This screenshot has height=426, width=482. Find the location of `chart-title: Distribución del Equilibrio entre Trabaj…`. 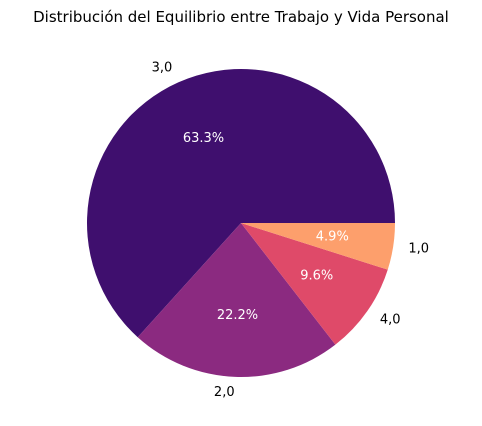

chart-title: Distribución del Equilibrio entre Trabaj… is located at coordinates (241, 17).